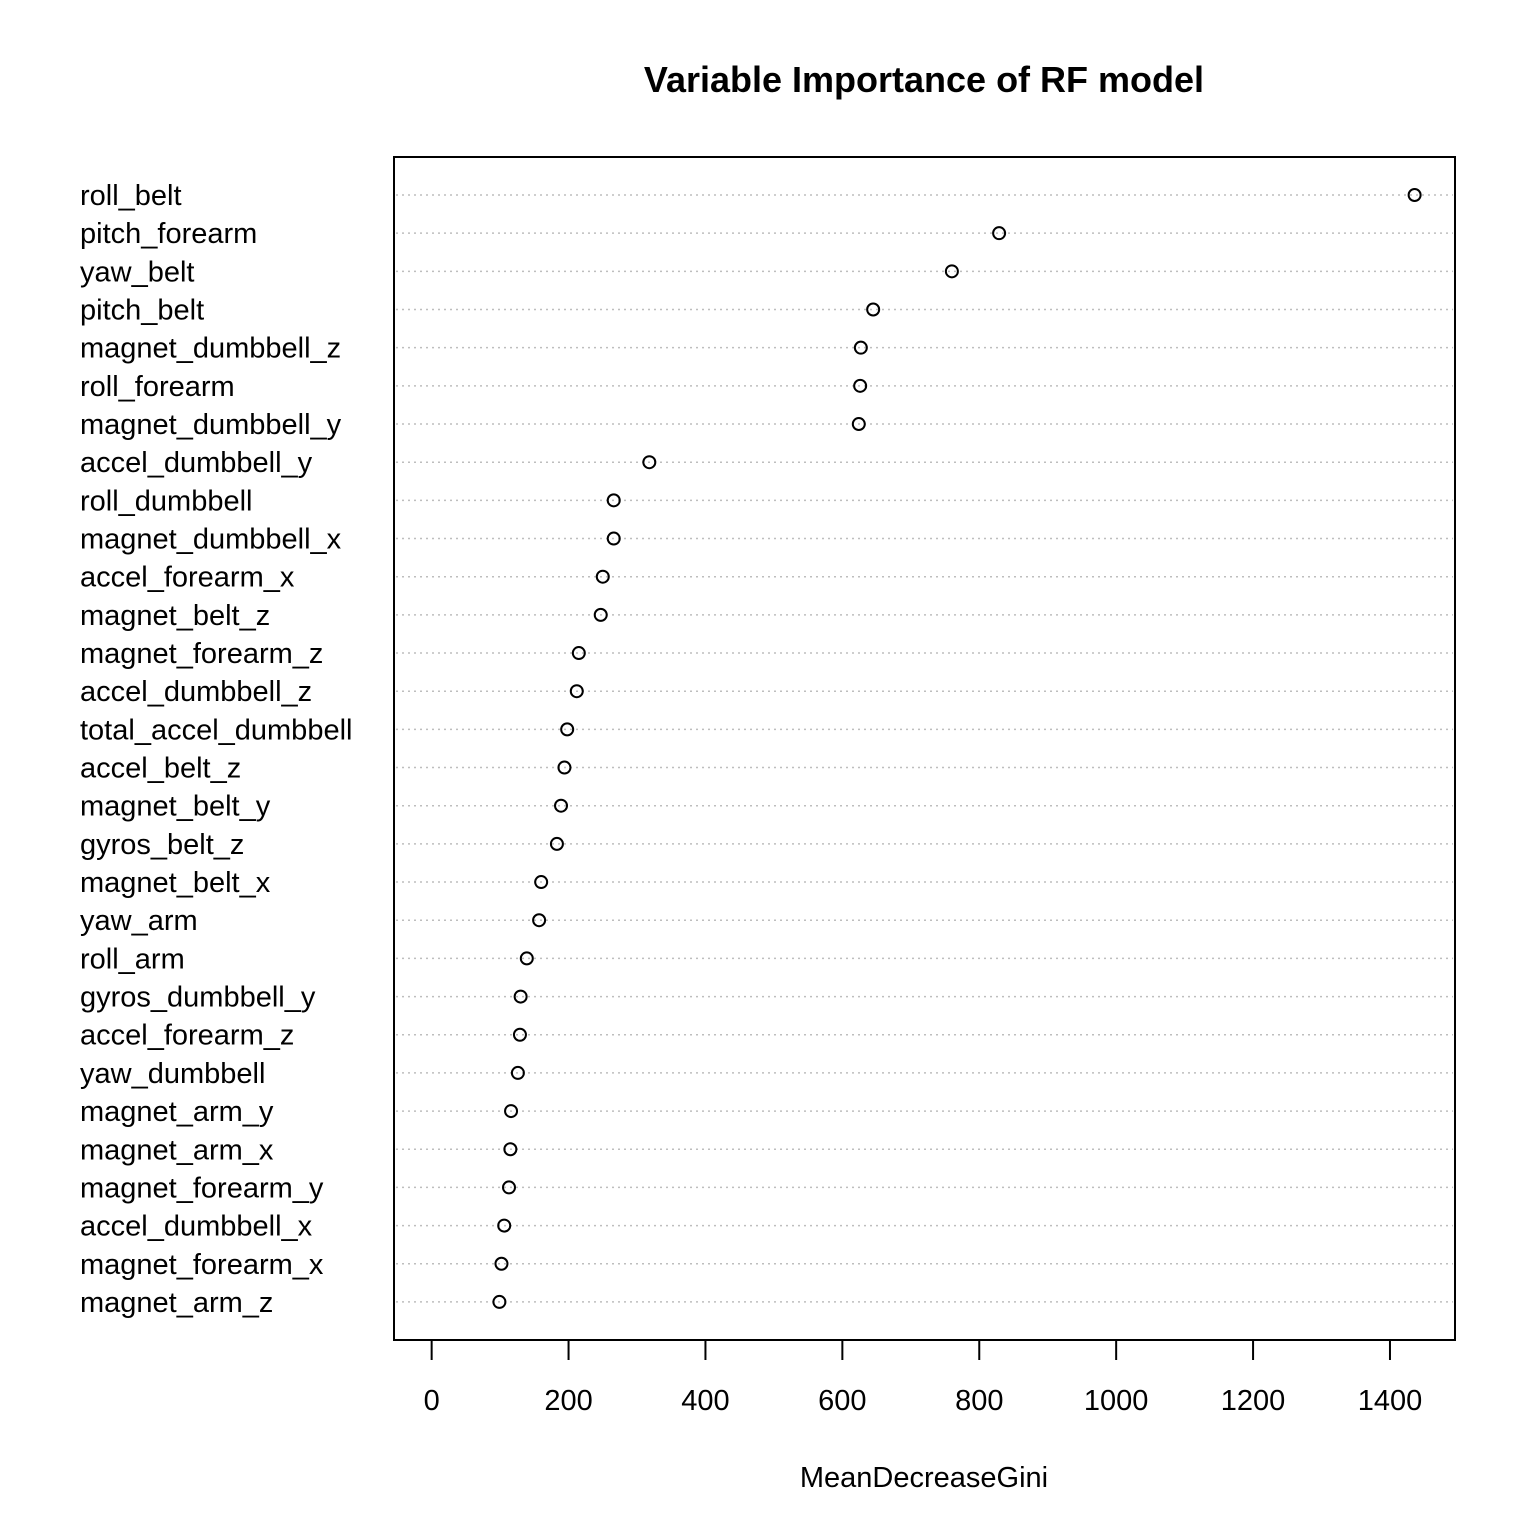  What do you see at coordinates (160, 769) in the screenshot?
I see `category-label: accel_belt_z` at bounding box center [160, 769].